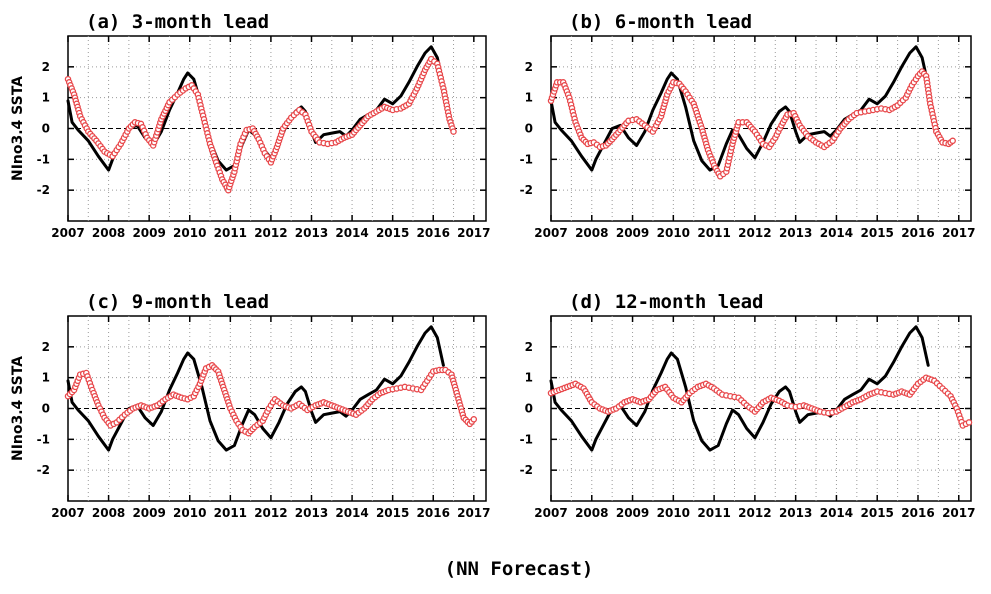  Describe the element at coordinates (177, 302) in the screenshot. I see `panel-title: (c) 9-month lead` at that location.